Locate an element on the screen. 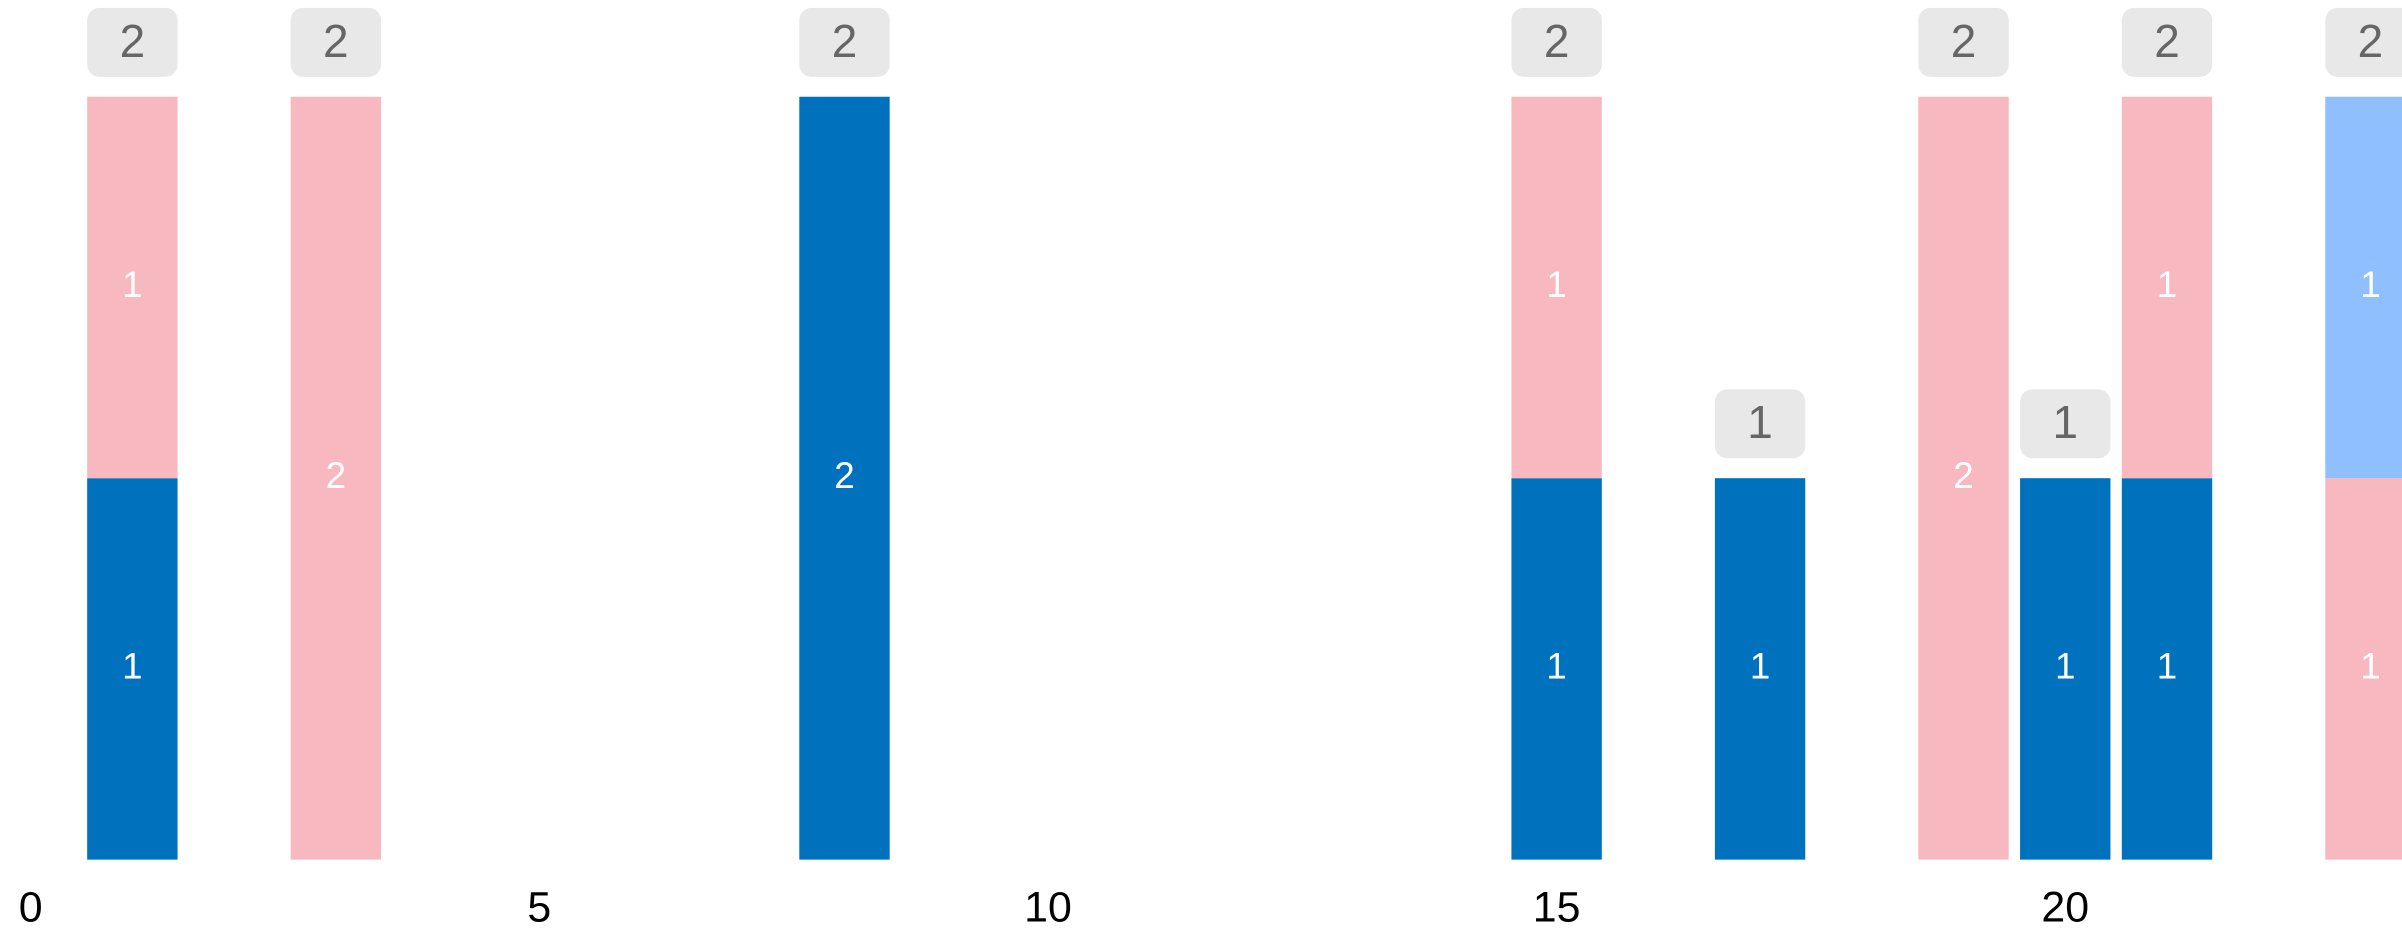 The height and width of the screenshot is (938, 2402). x-tick-label: 20 is located at coordinates (2065, 908).